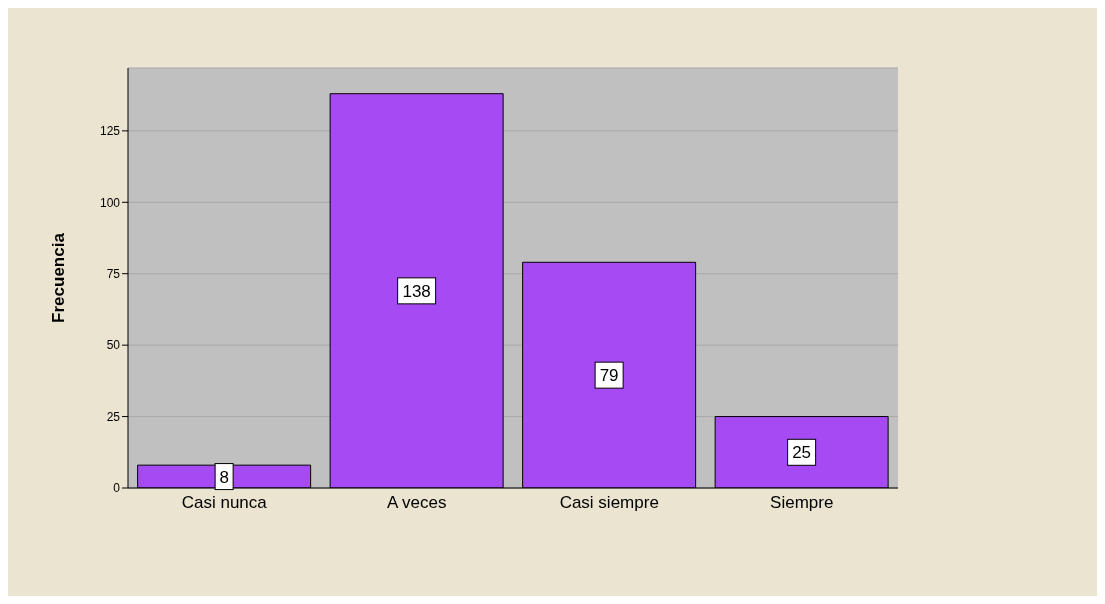 The height and width of the screenshot is (604, 1105). Describe the element at coordinates (110, 131) in the screenshot. I see `y-tick-label: 125` at that location.